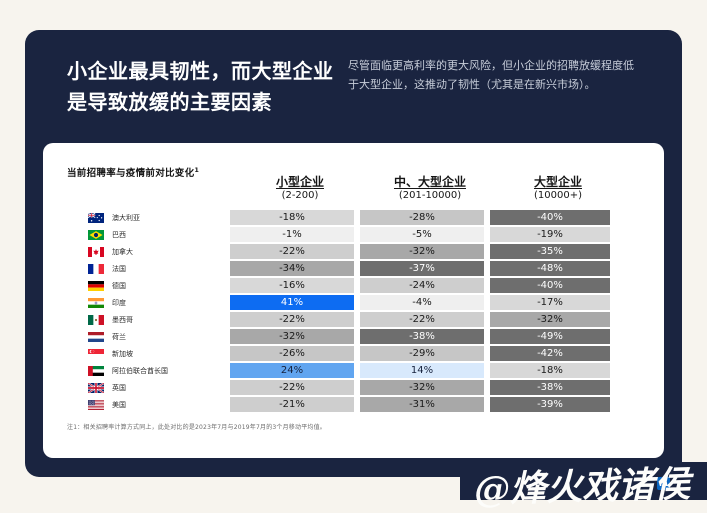 The image size is (707, 513). I want to click on table-row: 美国 -21% -31% -39%, so click(349, 404).